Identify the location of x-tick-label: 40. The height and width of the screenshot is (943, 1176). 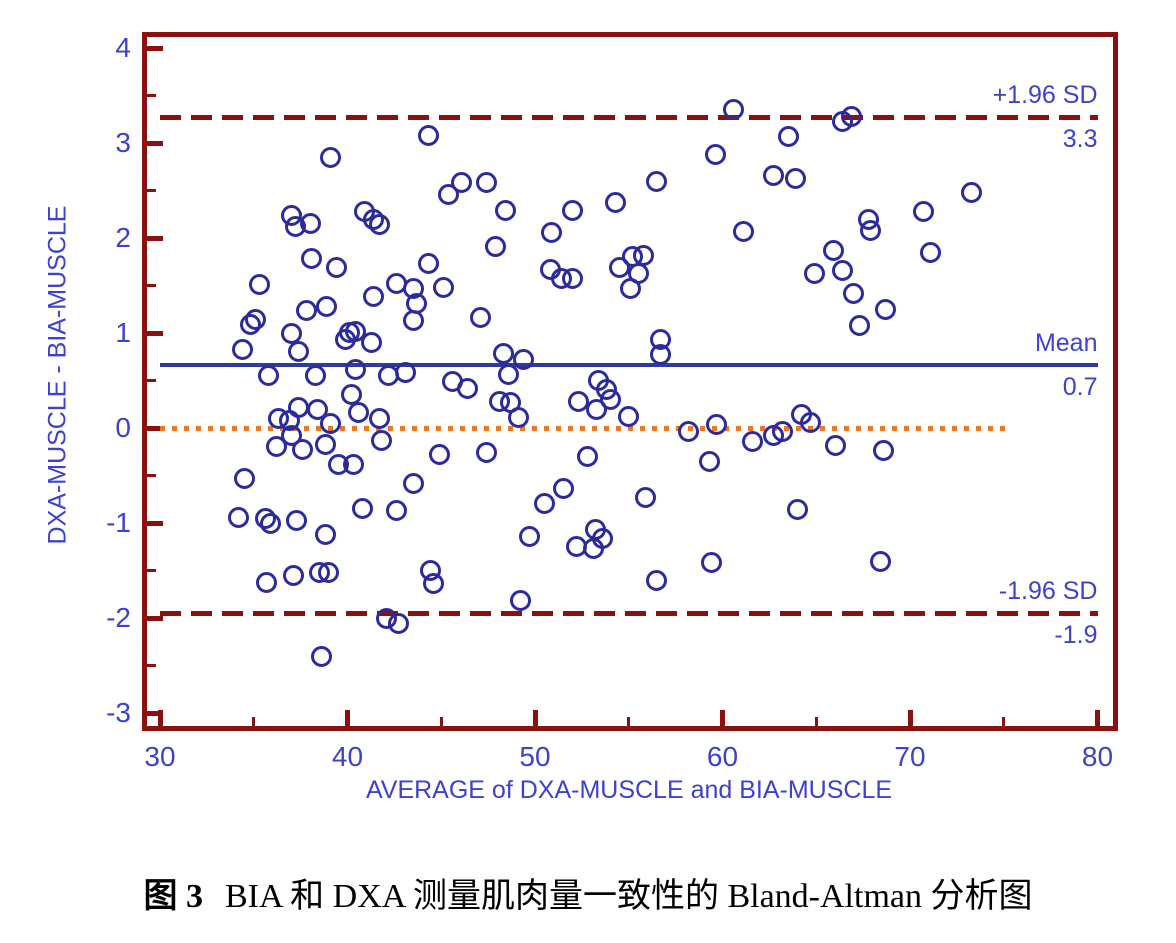
(347, 756).